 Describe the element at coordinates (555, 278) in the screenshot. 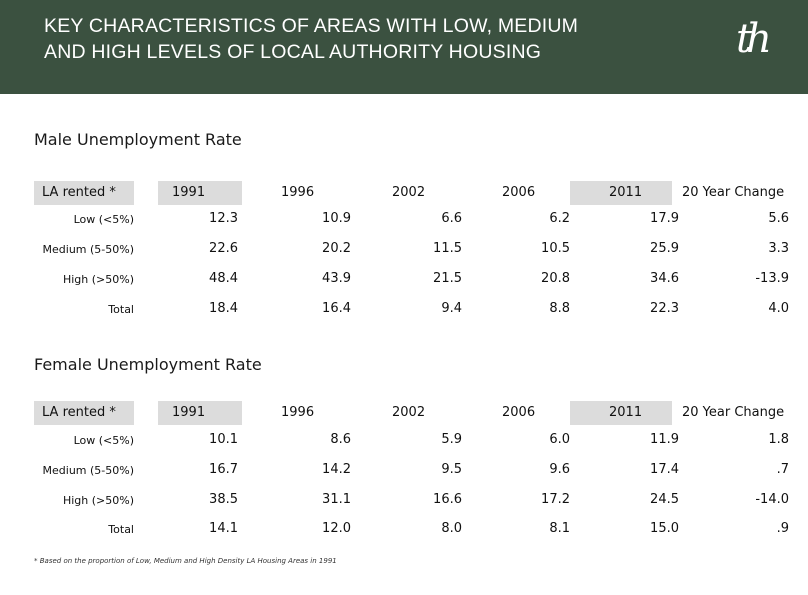

I see `cell-2006: 20.8` at that location.